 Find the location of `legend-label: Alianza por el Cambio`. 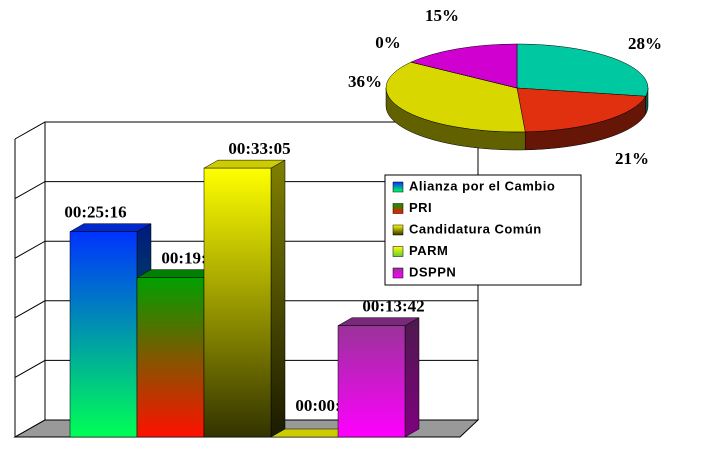

legend-label: Alianza por el Cambio is located at coordinates (482, 185).